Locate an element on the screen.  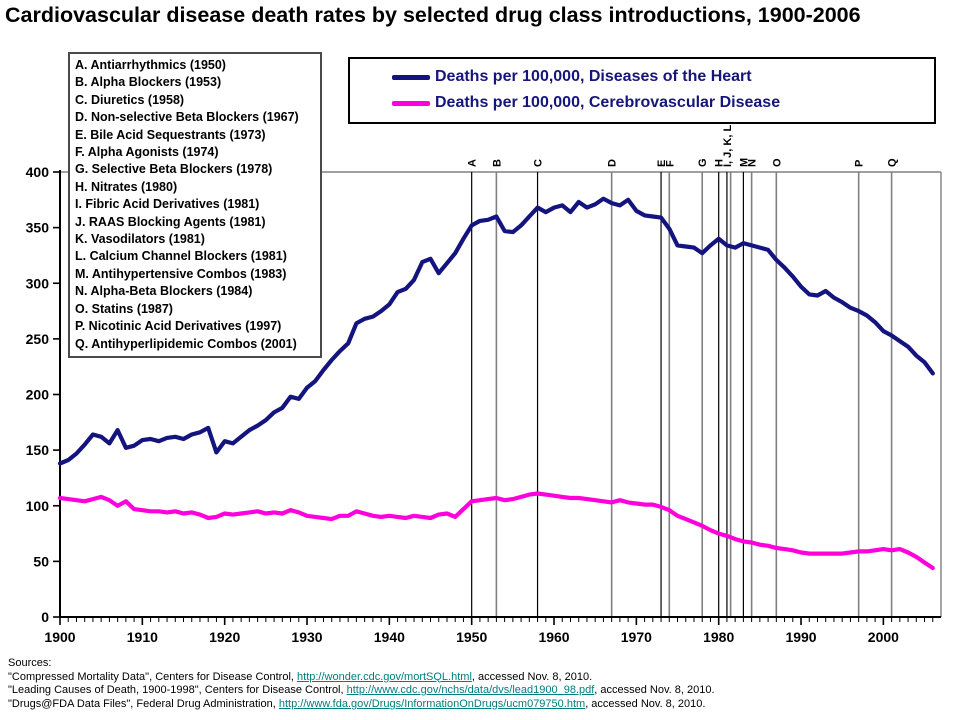
drug-intro-letter: G is located at coordinates (703, 162).